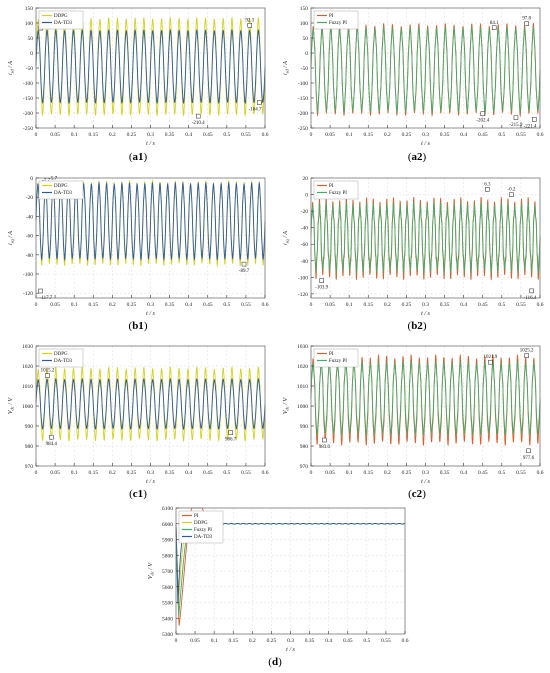  I want to click on annotation-label: 983.0, so click(325, 447).